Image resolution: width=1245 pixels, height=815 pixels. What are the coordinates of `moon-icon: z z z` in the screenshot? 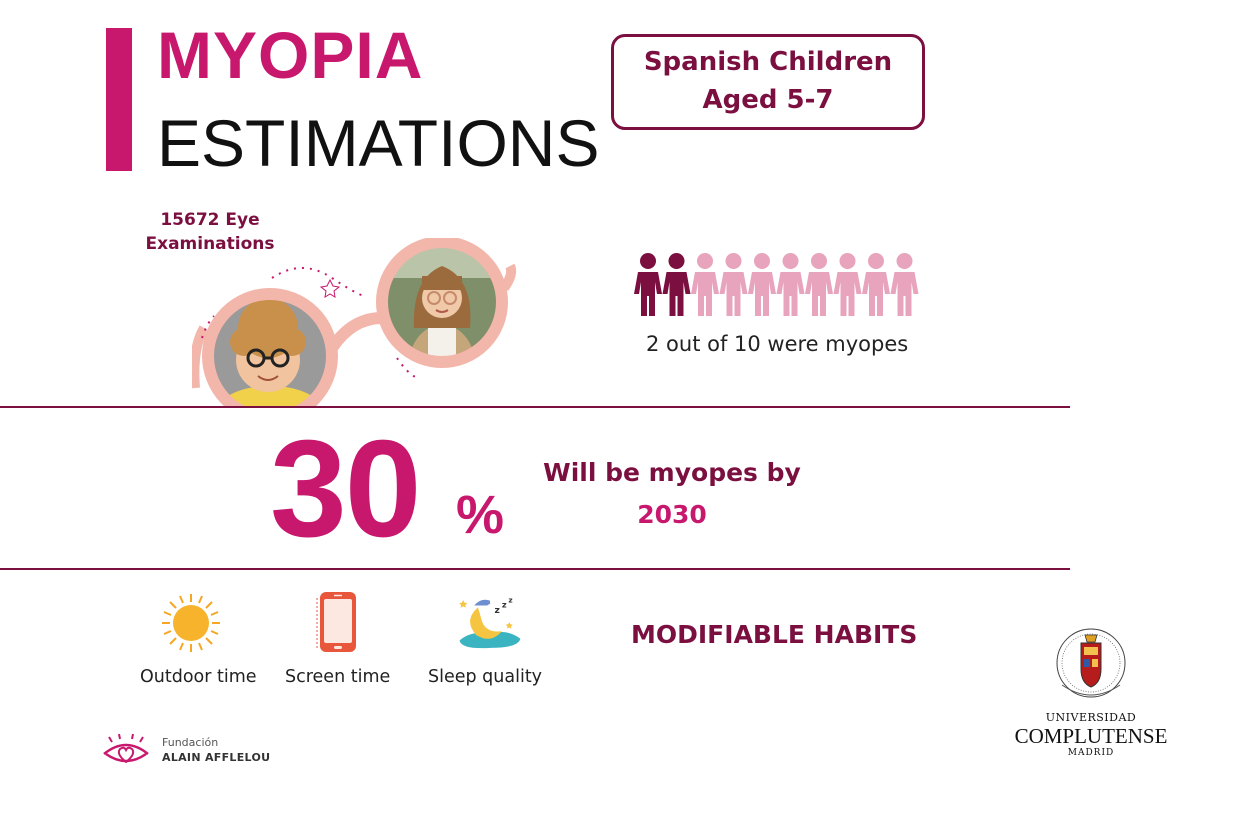 It's located at (490, 622).